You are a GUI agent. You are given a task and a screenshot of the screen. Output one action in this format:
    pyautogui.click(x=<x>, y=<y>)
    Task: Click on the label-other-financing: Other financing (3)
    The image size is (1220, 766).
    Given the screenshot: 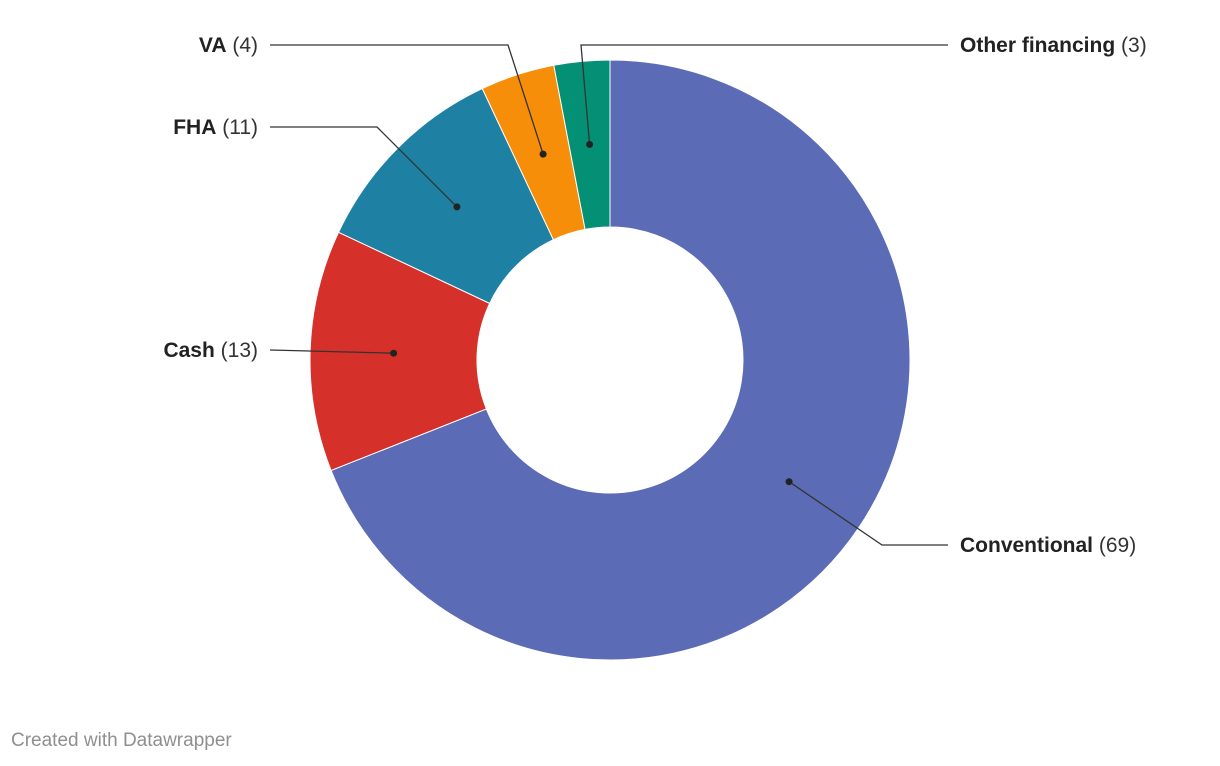 What is the action you would take?
    pyautogui.click(x=1053, y=45)
    